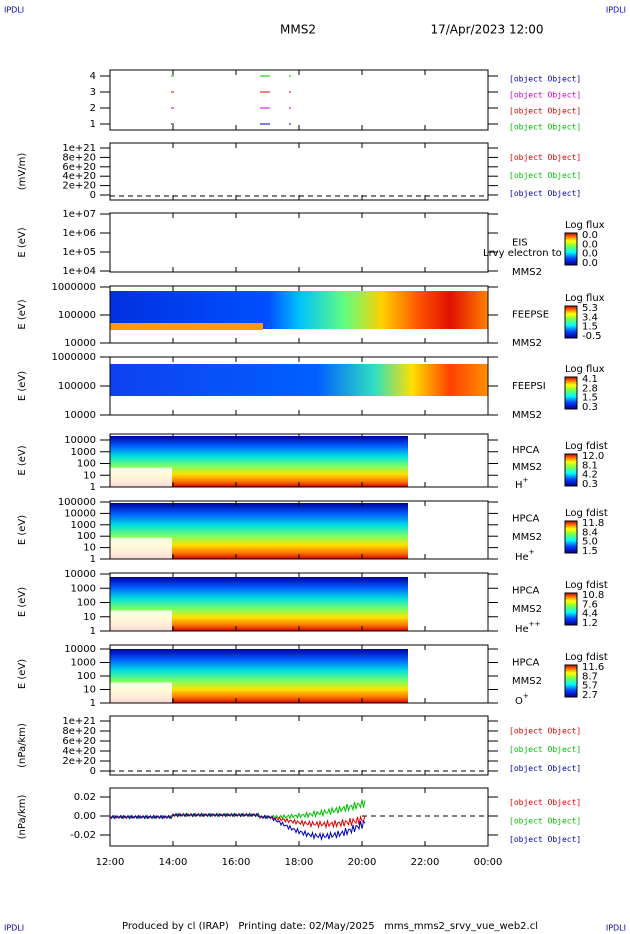 The height and width of the screenshot is (934, 630). What do you see at coordinates (520, 243) in the screenshot?
I see `panel-label: EIS` at bounding box center [520, 243].